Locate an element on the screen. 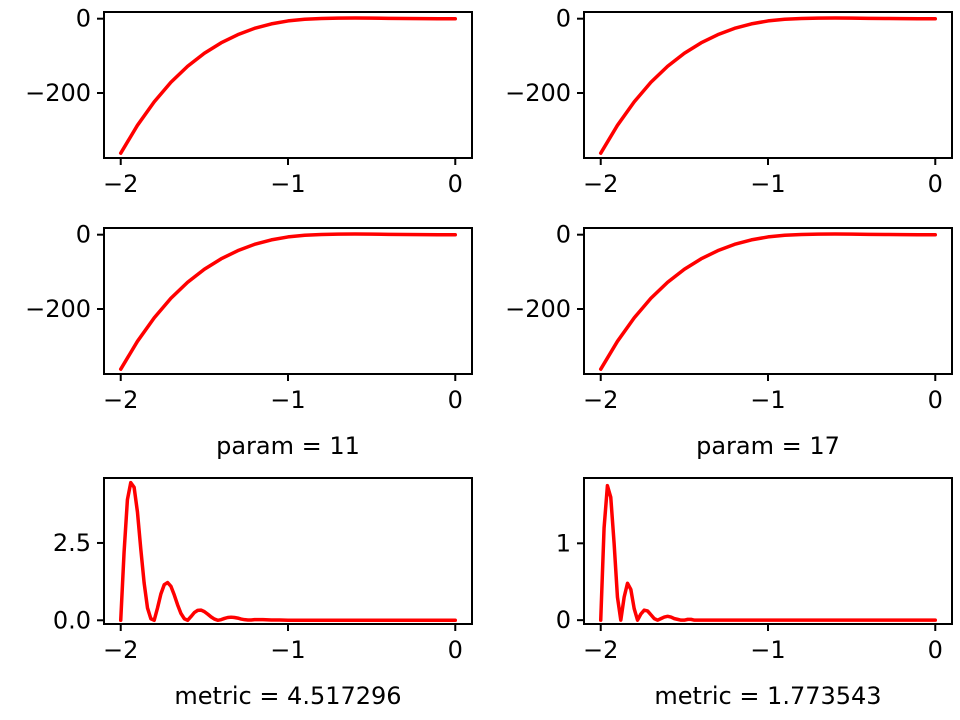 The image size is (960, 720). x-axis-label: param = 17 is located at coordinates (768, 446).